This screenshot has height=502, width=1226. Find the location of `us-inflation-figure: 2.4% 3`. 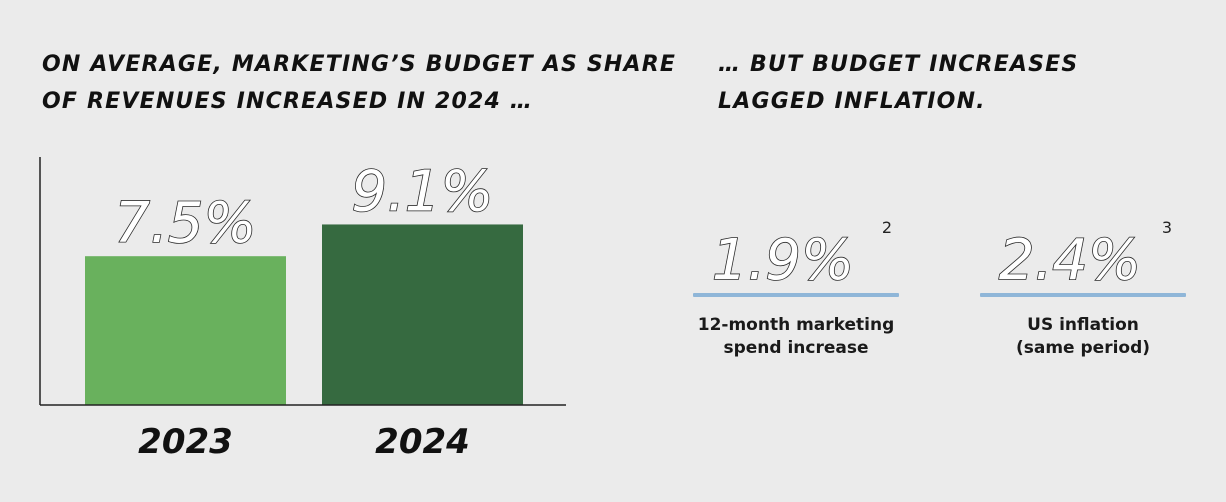

us-inflation-figure: 2.4% 3 is located at coordinates (1083, 249).